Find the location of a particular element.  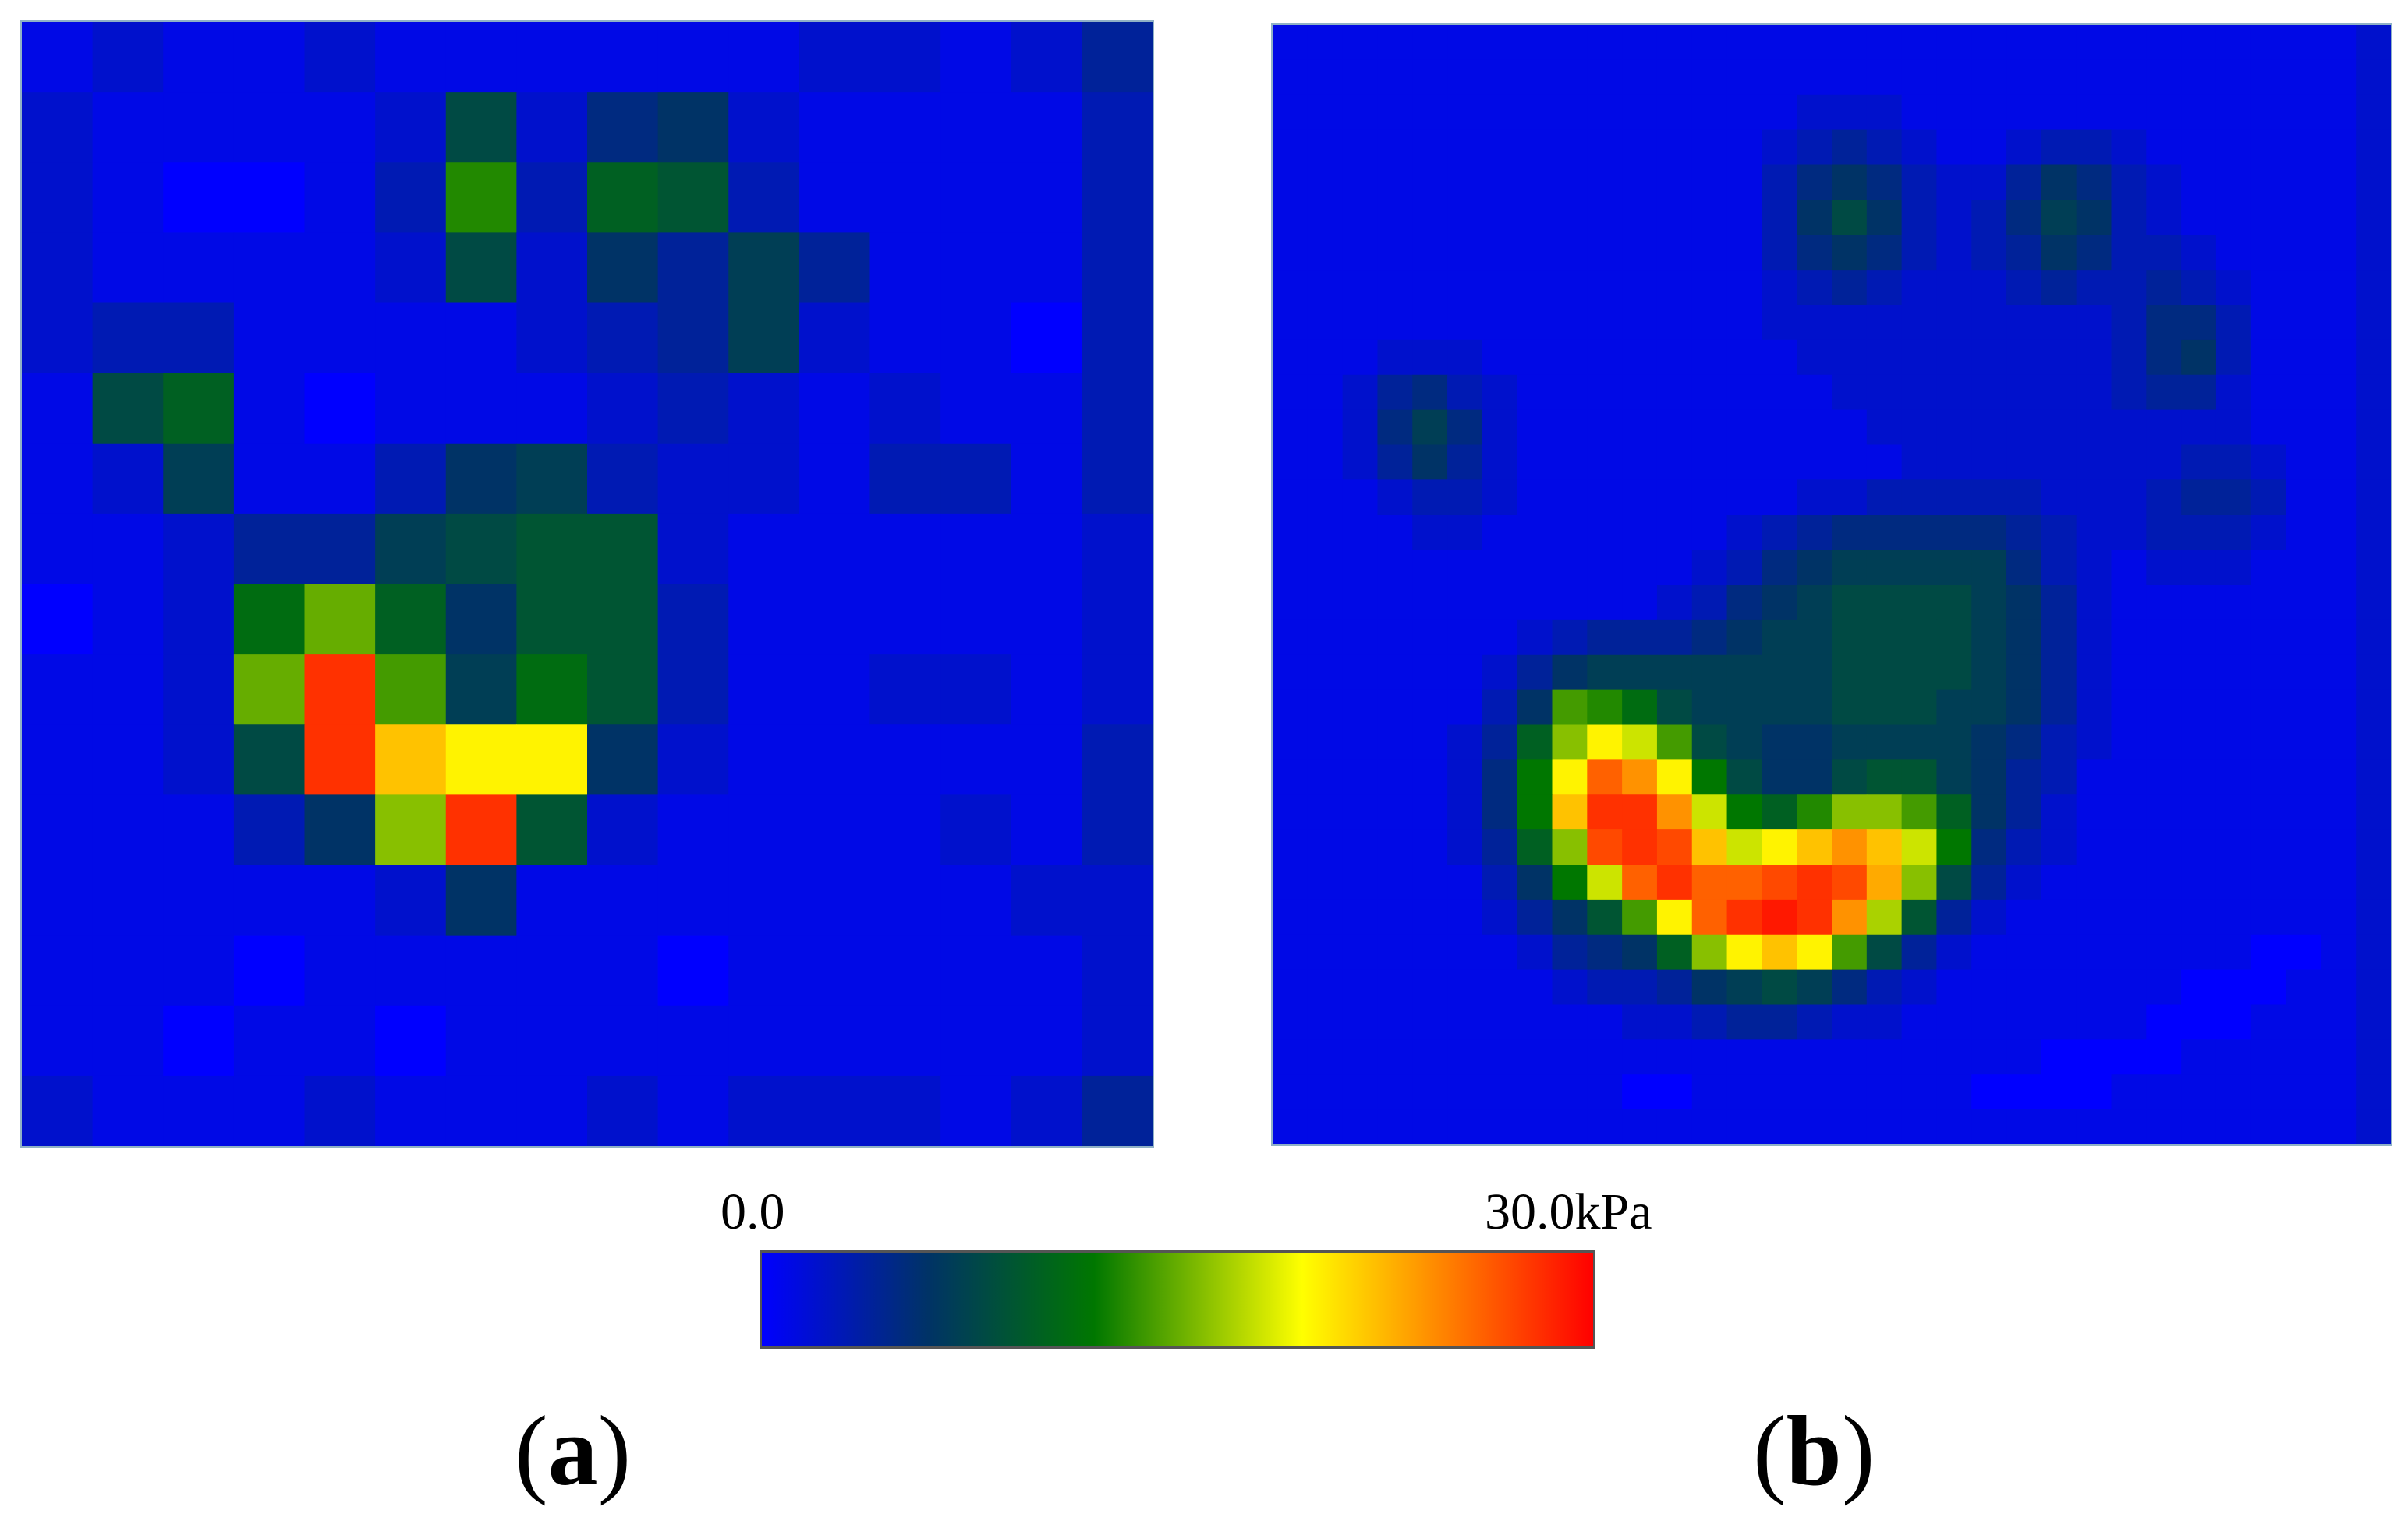

panel-b-open-paren: ( is located at coordinates (1770, 1451).